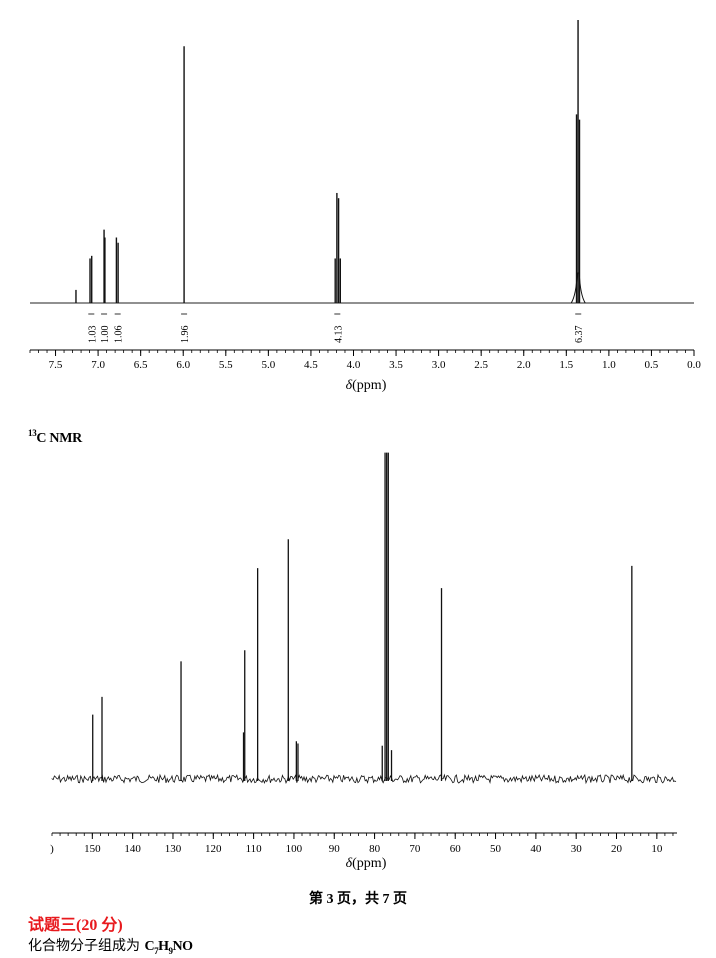 This screenshot has height=958, width=716. What do you see at coordinates (456, 849) in the screenshot?
I see `c-tick-label: 60` at bounding box center [456, 849].